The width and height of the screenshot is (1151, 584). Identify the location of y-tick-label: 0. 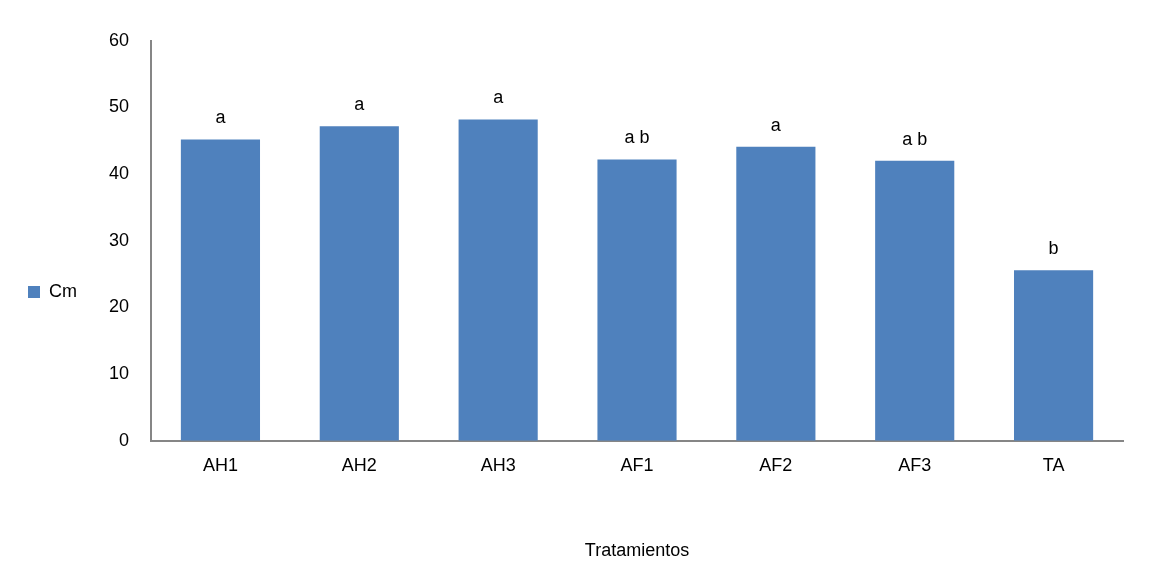
(124, 439).